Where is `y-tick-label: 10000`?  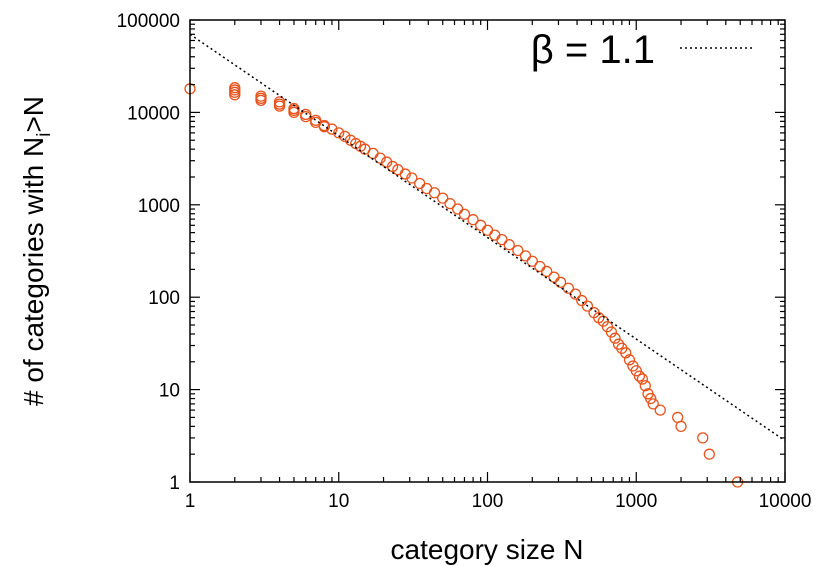
y-tick-label: 10000 is located at coordinates (153, 113).